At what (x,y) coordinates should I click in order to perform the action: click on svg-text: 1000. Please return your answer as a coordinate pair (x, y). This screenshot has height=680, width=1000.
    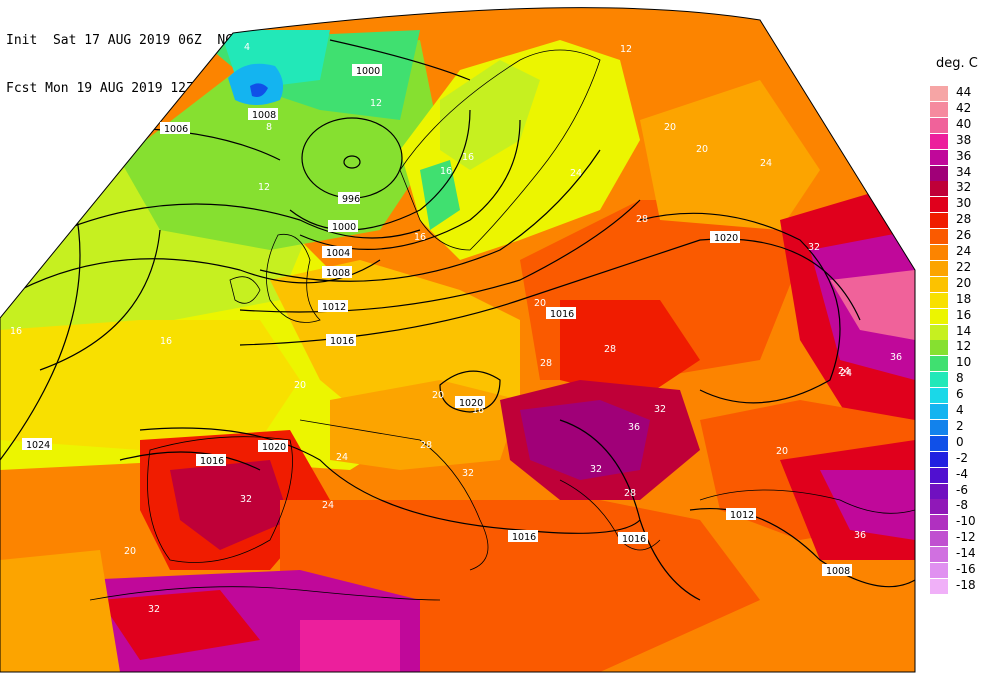
    Looking at the image, I should click on (344, 227).